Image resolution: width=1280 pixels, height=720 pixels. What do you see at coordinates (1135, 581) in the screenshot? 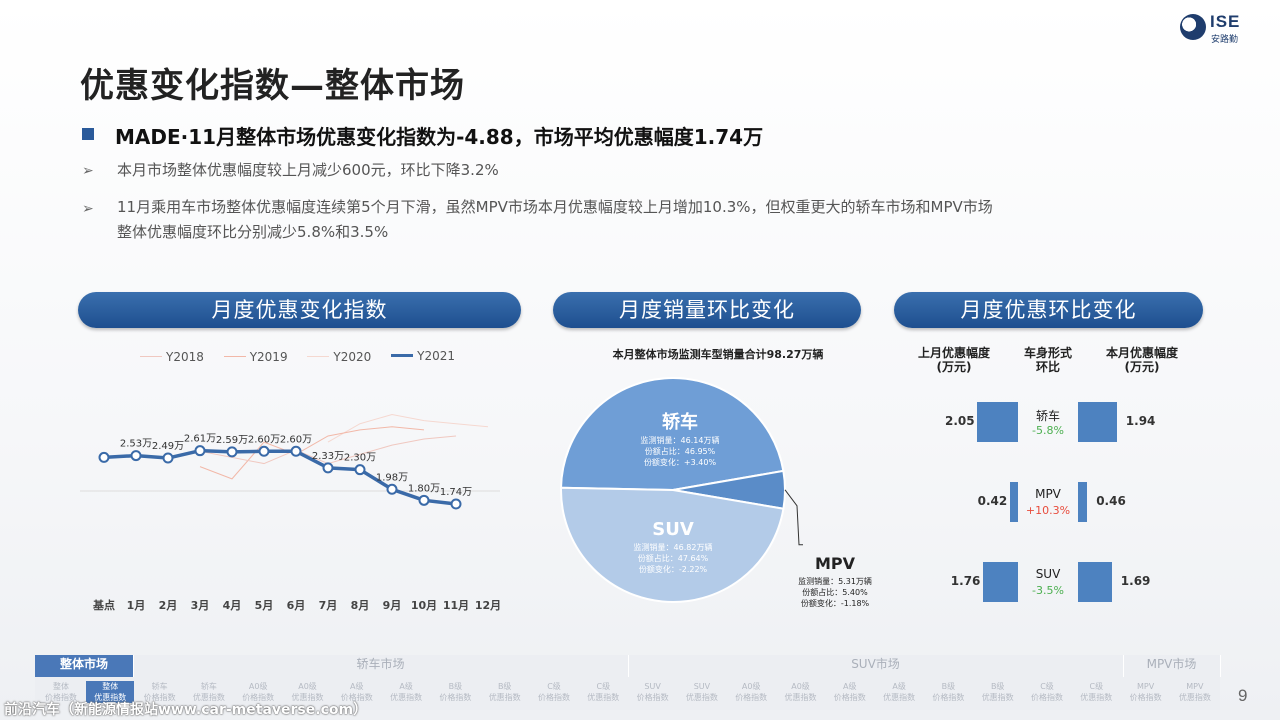
I see `curr-discount-value: 1.69` at bounding box center [1135, 581].